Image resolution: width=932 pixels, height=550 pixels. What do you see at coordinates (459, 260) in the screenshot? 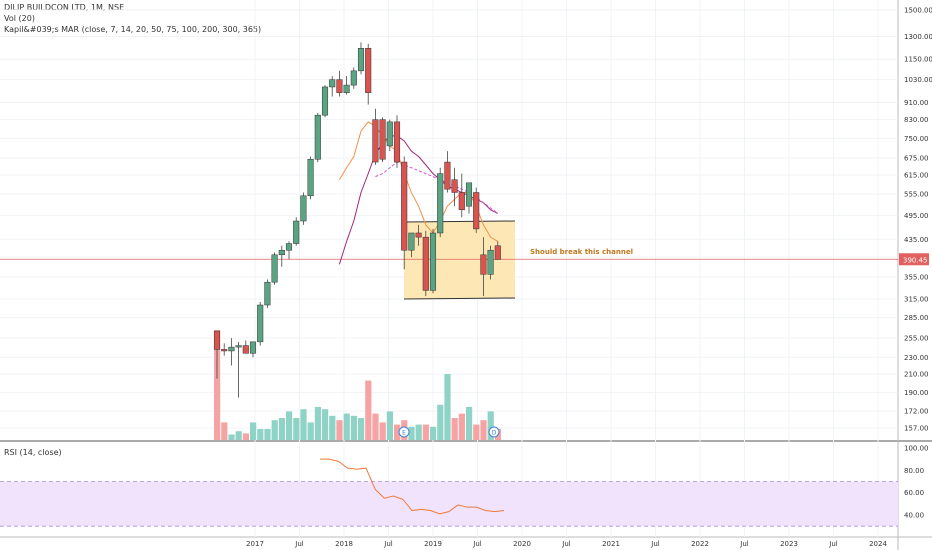
I see `channel-fill` at bounding box center [459, 260].